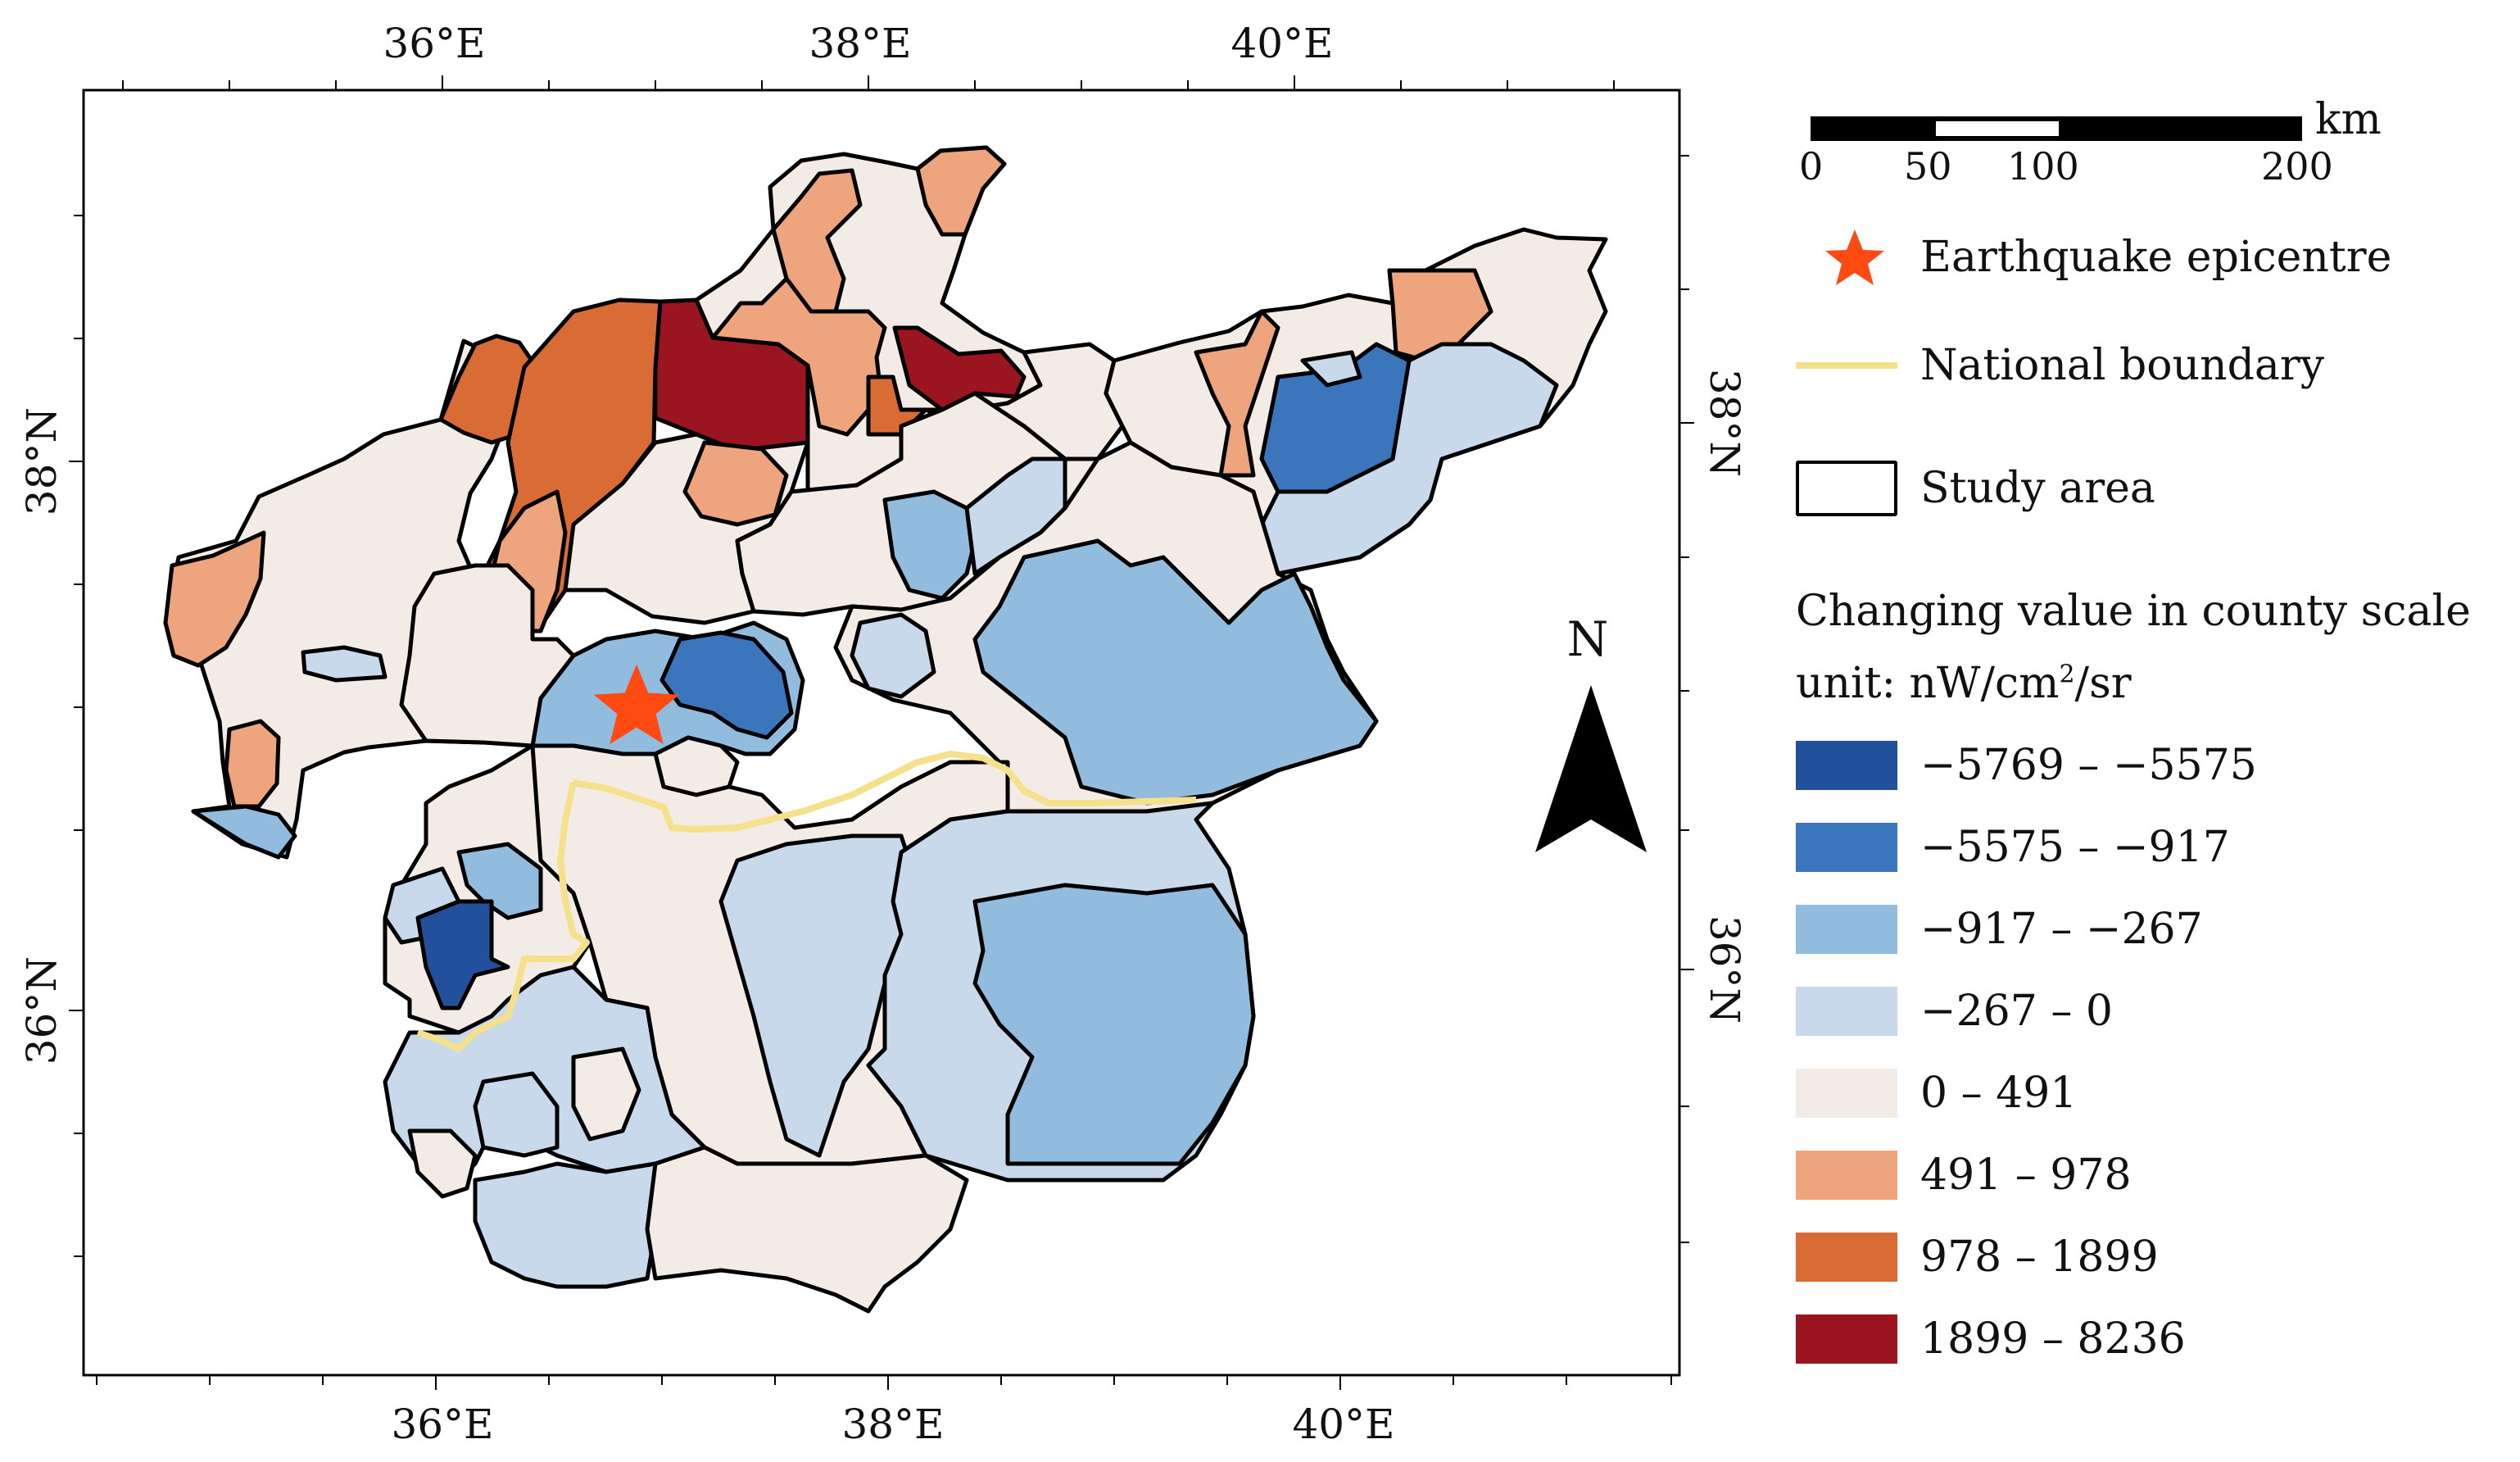  I want to click on class-label: 1899 – 8236, so click(2053, 1339).